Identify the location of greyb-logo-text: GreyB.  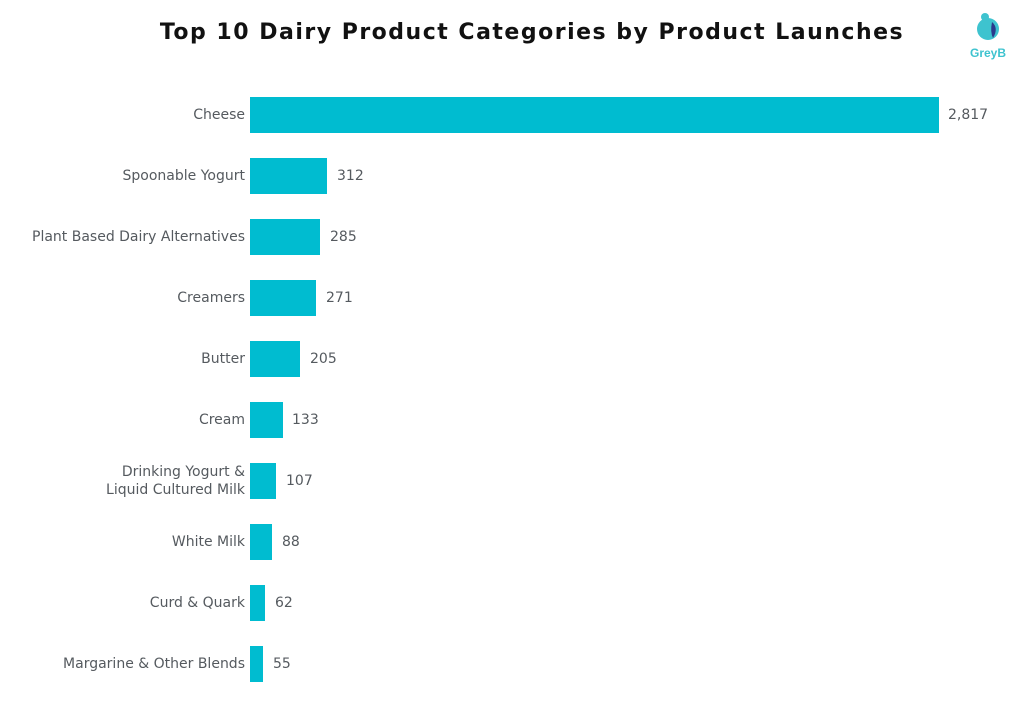
(988, 53).